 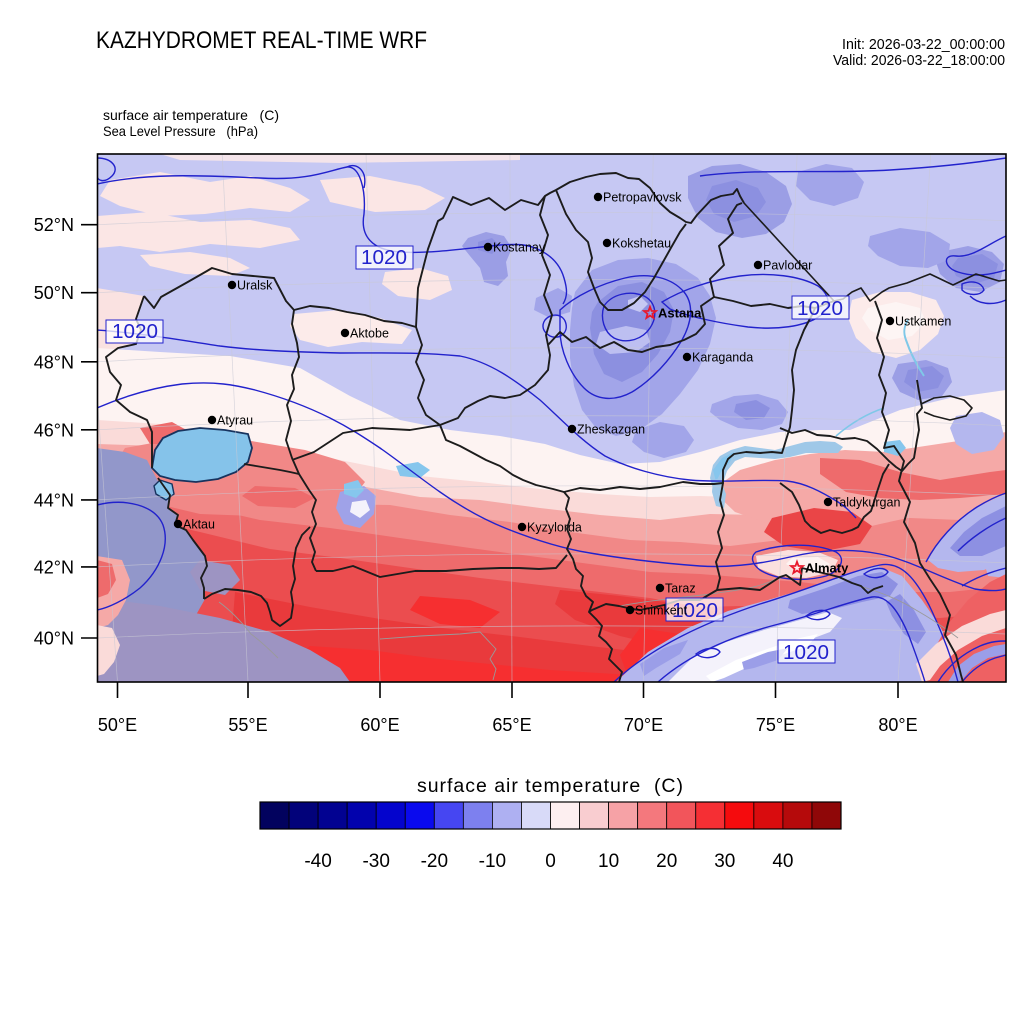 What do you see at coordinates (54, 362) in the screenshot?
I see `svg-text: 48°N` at bounding box center [54, 362].